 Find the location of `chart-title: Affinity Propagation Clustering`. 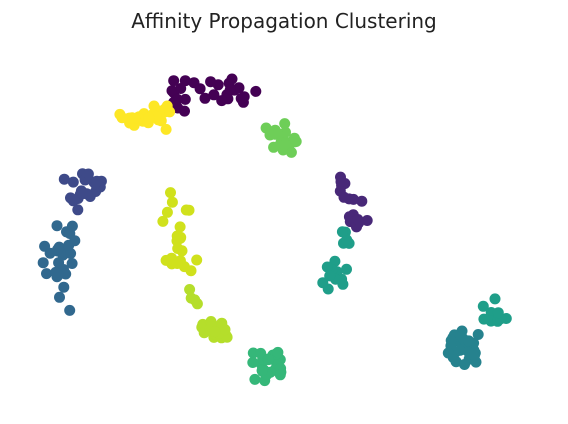

chart-title: Affinity Propagation Clustering is located at coordinates (284, 21).